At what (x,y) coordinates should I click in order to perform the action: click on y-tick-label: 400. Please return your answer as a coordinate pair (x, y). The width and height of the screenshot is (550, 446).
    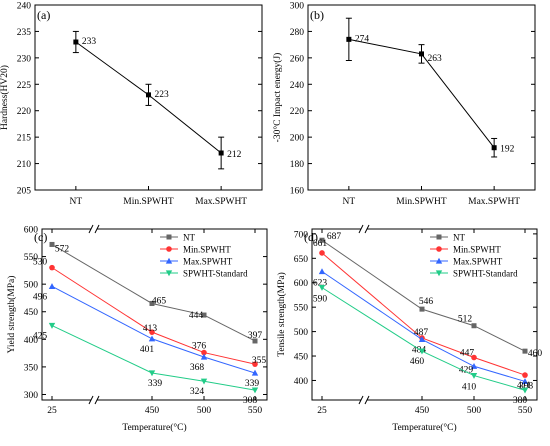
    Looking at the image, I should click on (31, 341).